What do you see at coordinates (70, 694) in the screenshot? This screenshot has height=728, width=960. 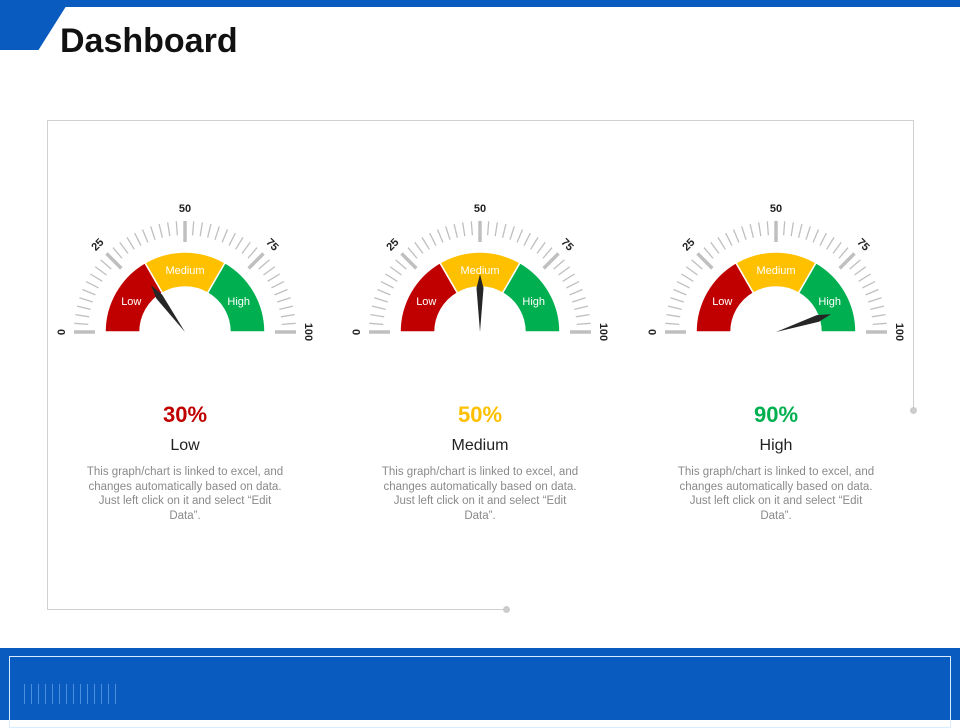 I see `footer-stripes` at bounding box center [70, 694].